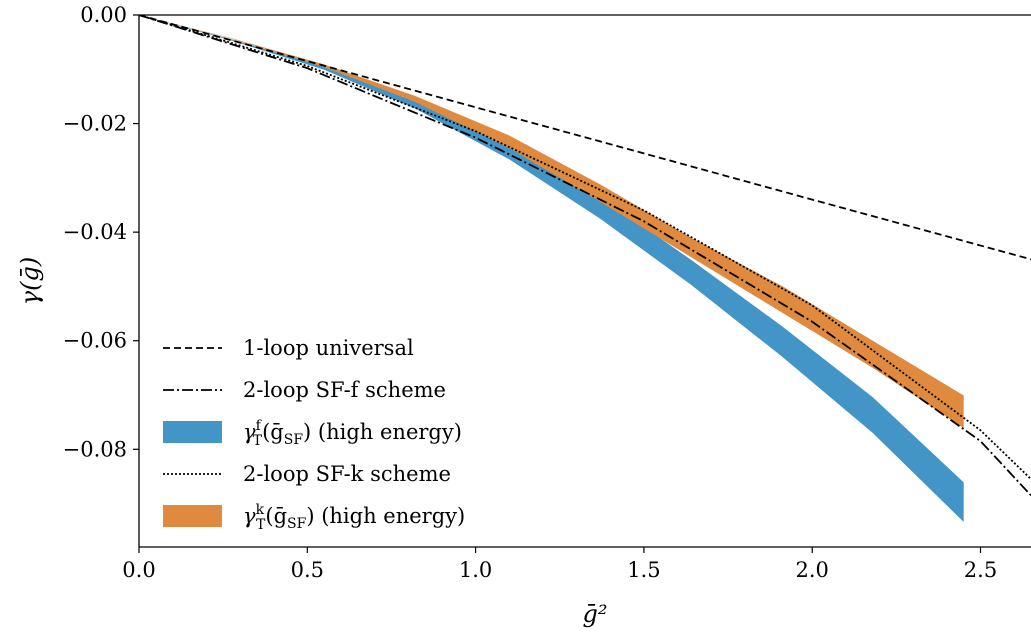  Describe the element at coordinates (95, 232) in the screenshot. I see `y-tick-label: −0.04` at that location.